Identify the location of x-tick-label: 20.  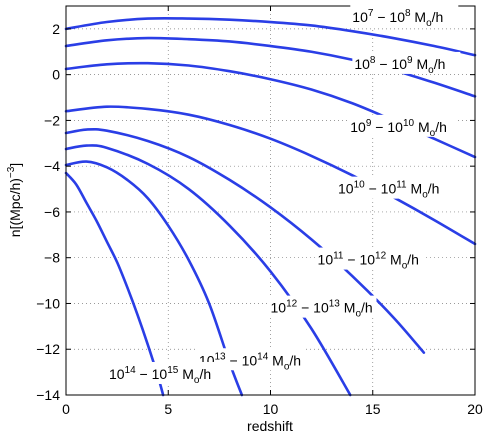
(475, 409).